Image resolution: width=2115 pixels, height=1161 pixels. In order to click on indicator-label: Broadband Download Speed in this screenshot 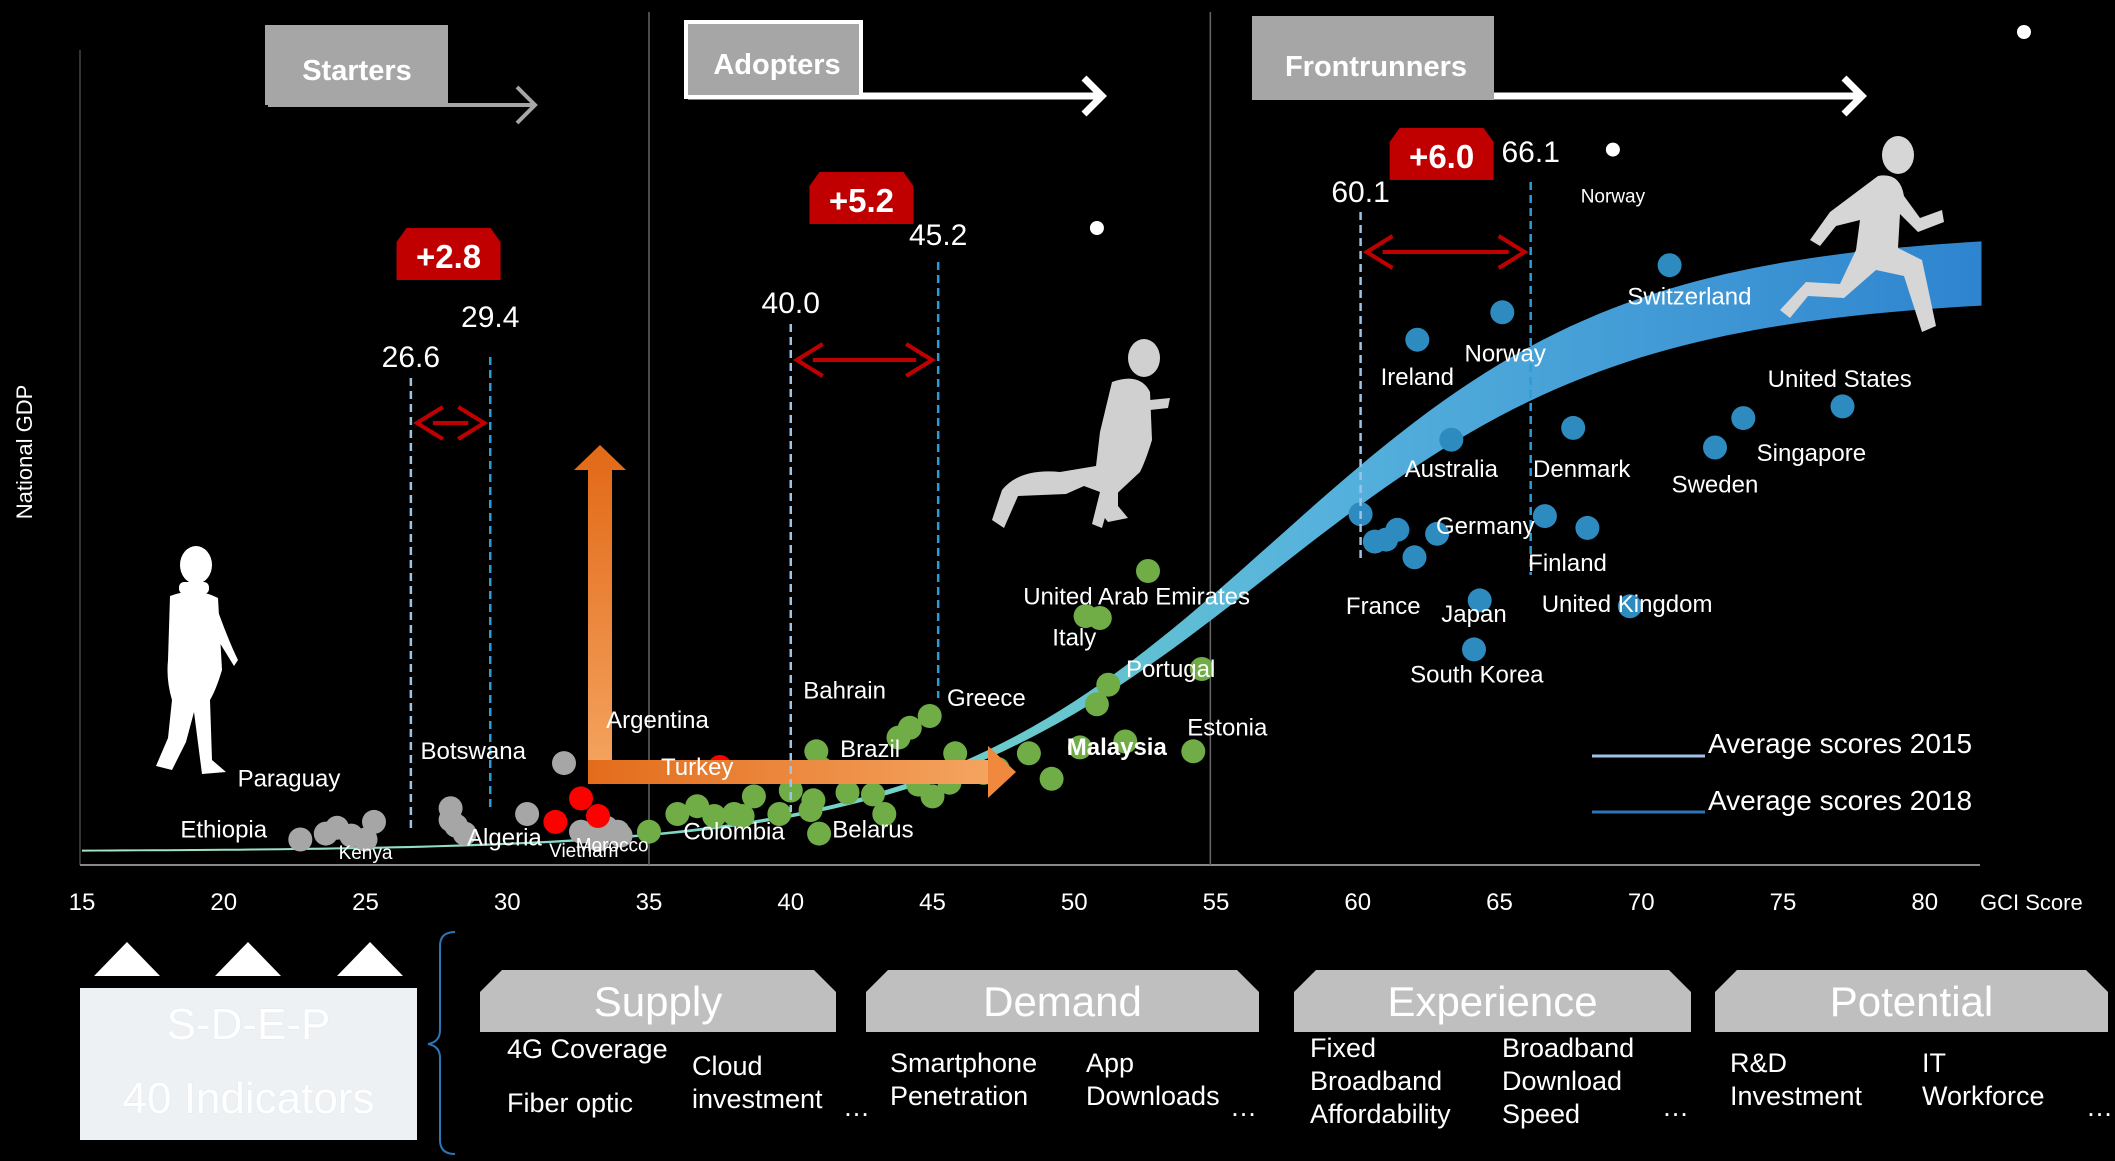, I will do `click(1568, 1081)`.